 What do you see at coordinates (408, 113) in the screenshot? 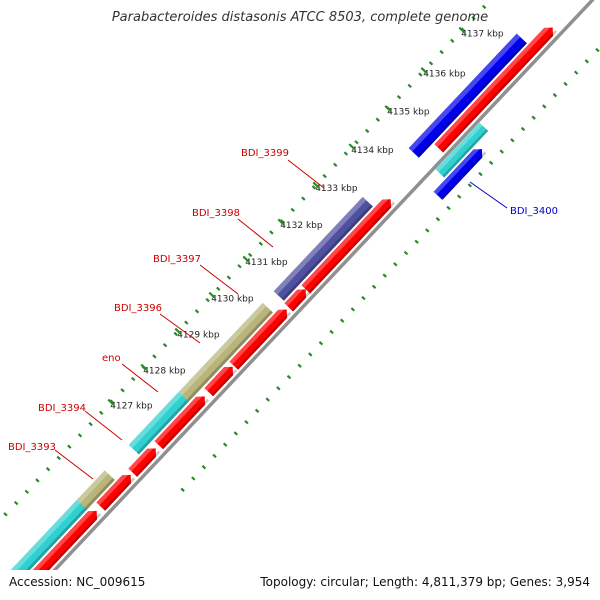
I see `kbp-tick-label: 4135 kbp` at bounding box center [408, 113].